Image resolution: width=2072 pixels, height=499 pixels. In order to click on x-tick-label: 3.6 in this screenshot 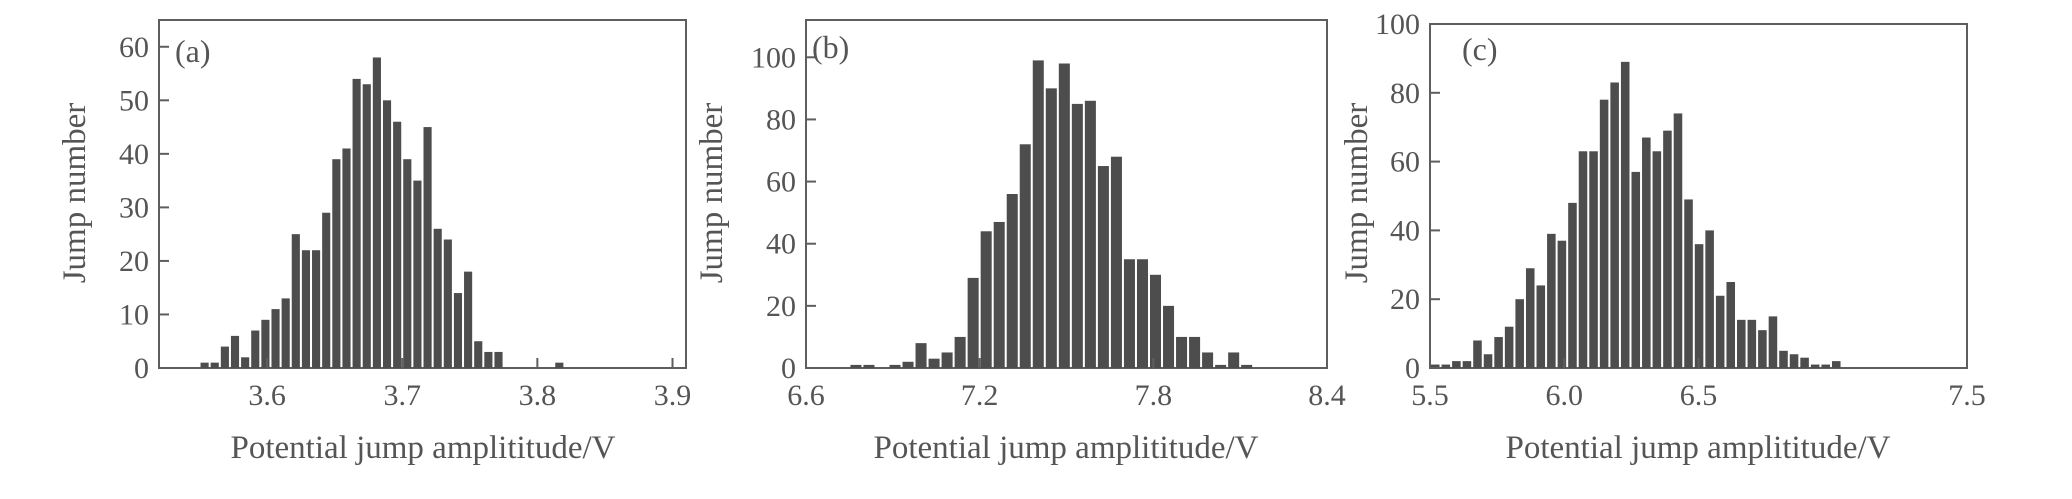, I will do `click(267, 395)`.